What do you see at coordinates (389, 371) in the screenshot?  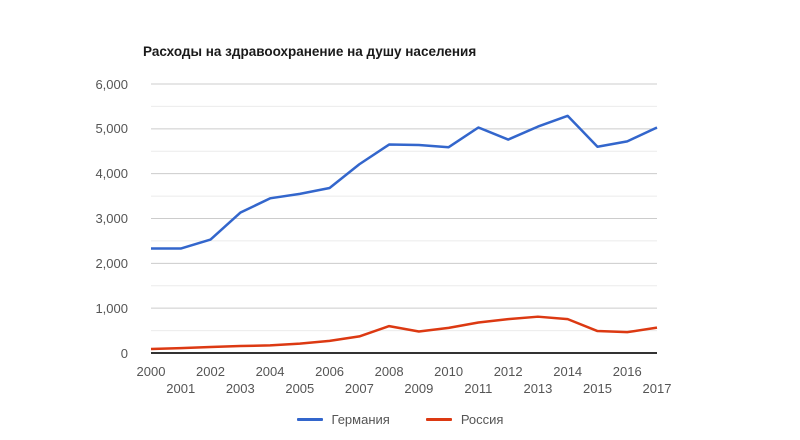 I see `x-axis-tick-label: 2008` at bounding box center [389, 371].